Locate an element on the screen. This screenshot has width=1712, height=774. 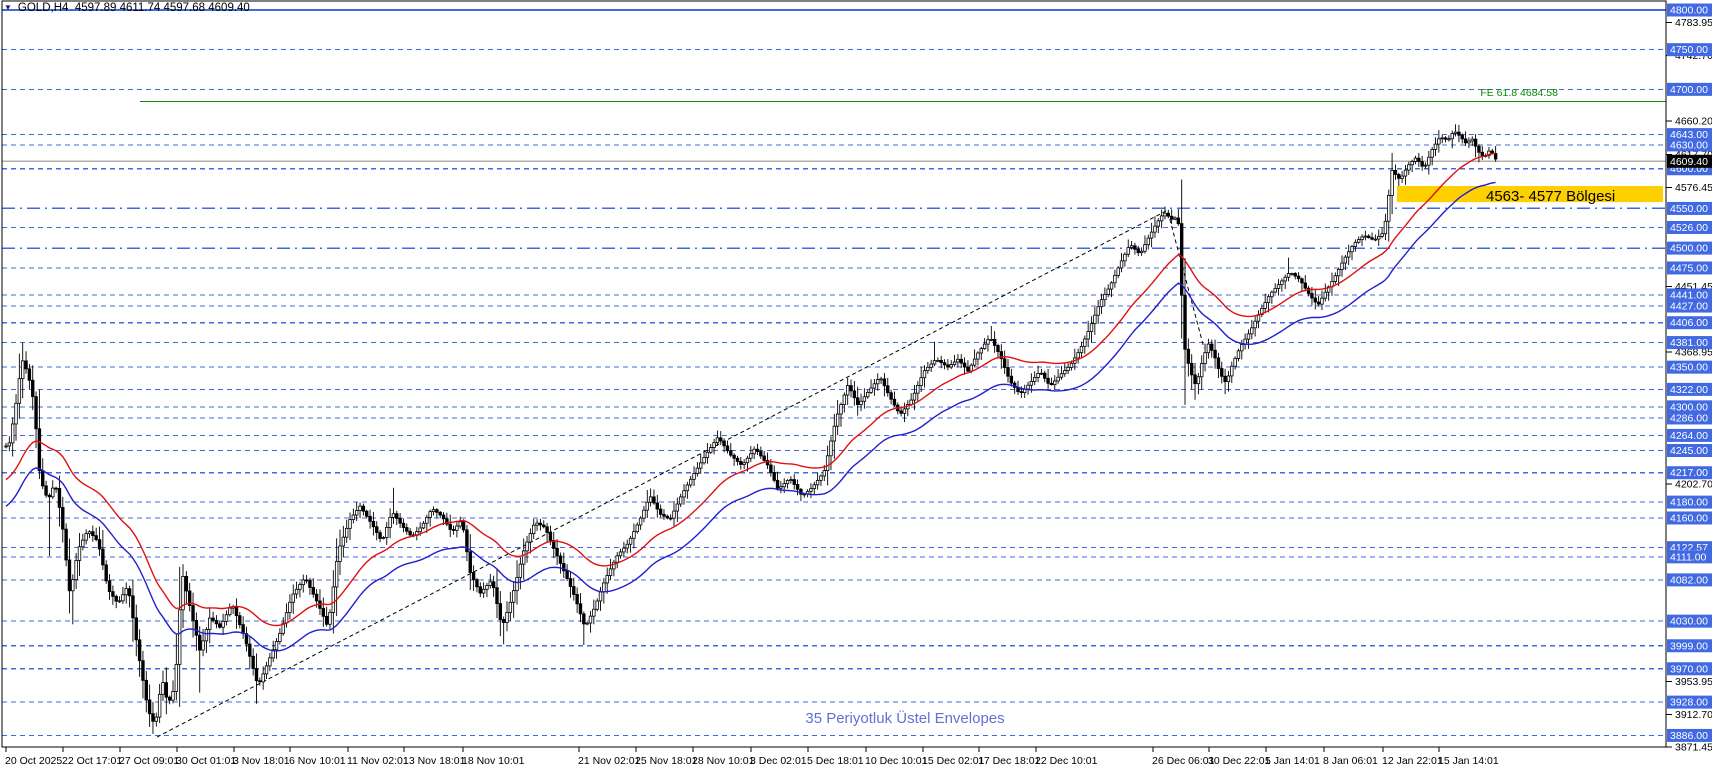
svg-text: 13 Nov 18:01 is located at coordinates (434, 761).